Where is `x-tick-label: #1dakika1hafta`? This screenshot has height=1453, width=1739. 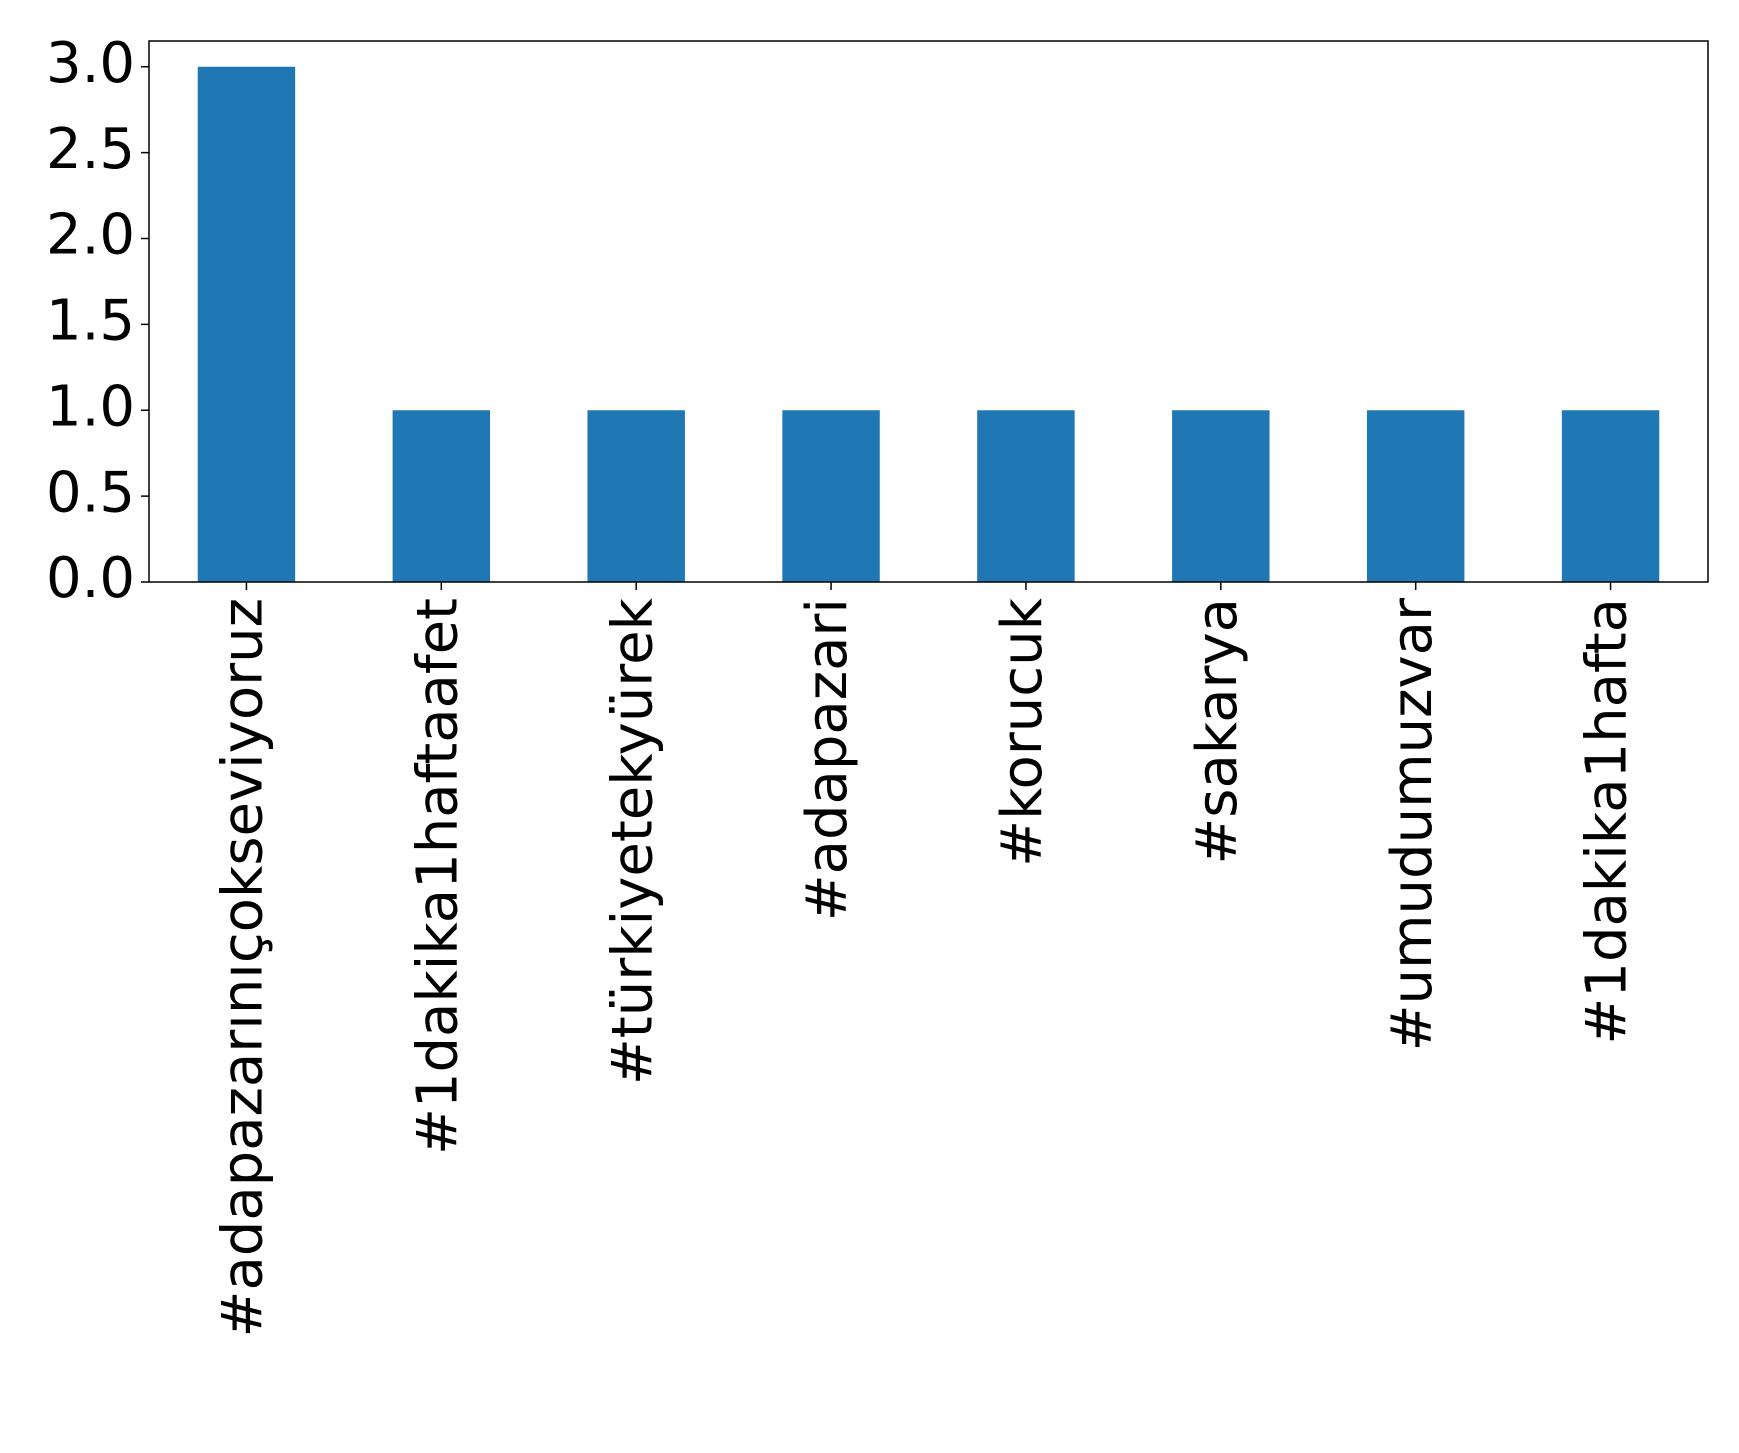 x-tick-label: #1dakika1hafta is located at coordinates (1607, 821).